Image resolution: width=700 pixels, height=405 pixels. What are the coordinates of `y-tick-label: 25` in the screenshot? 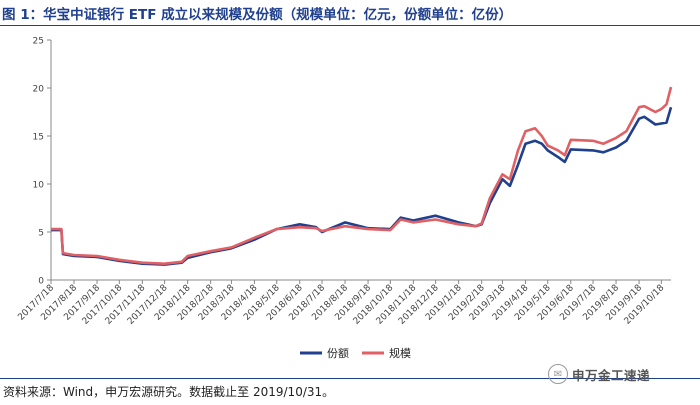 It's located at (38, 42).